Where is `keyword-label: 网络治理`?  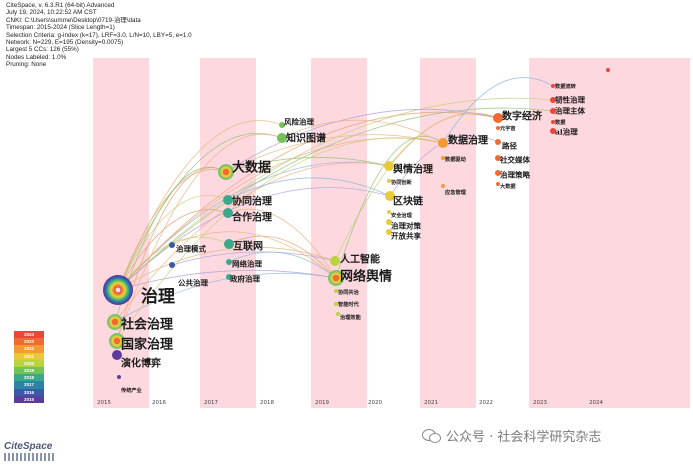 keyword-label: 网络治理 is located at coordinates (247, 264).